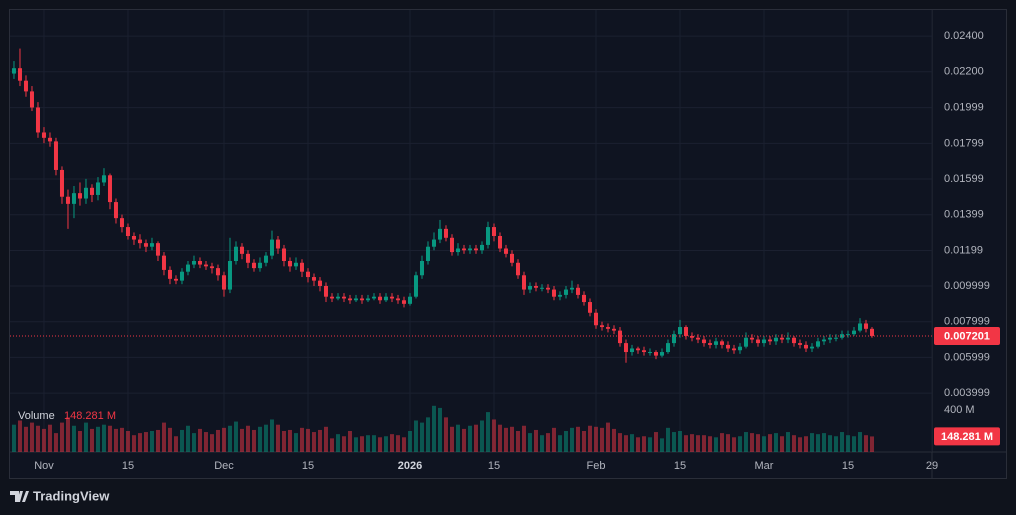  Describe the element at coordinates (964, 215) in the screenshot. I see `y-tick-label: 0.01399` at that location.